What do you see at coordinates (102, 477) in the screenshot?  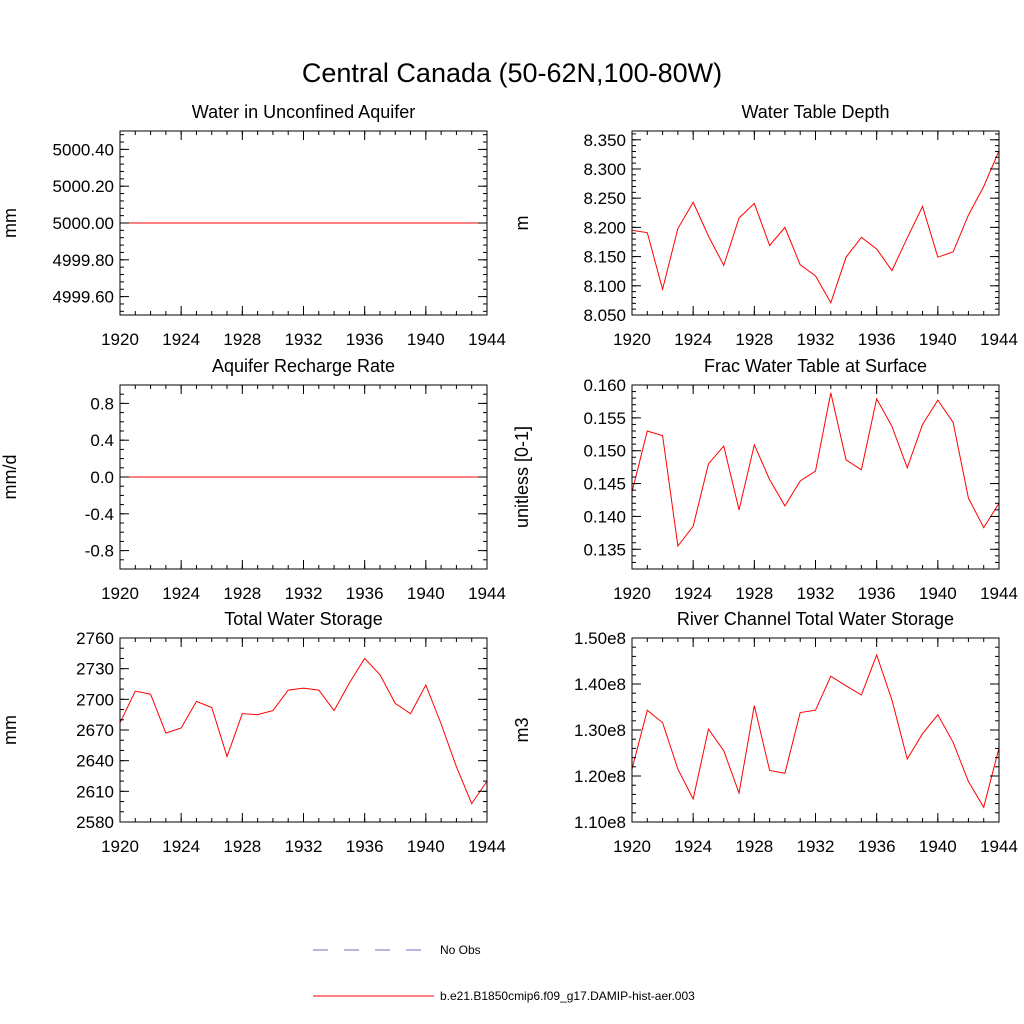 I see `y-tick-label: 0.0` at bounding box center [102, 477].